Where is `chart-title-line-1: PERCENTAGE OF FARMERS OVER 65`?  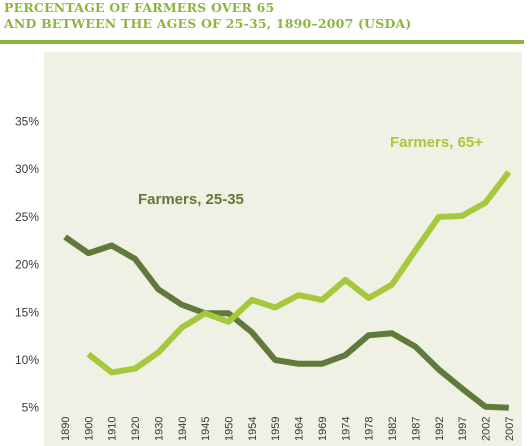
chart-title-line-1: PERCENTAGE OF FARMERS OVER 65 is located at coordinates (139, 7).